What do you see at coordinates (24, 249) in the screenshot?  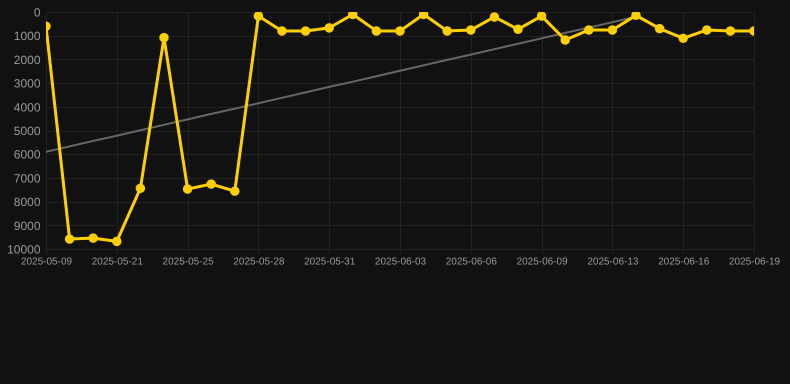 I see `y-tick-label: 10000` at bounding box center [24, 249].